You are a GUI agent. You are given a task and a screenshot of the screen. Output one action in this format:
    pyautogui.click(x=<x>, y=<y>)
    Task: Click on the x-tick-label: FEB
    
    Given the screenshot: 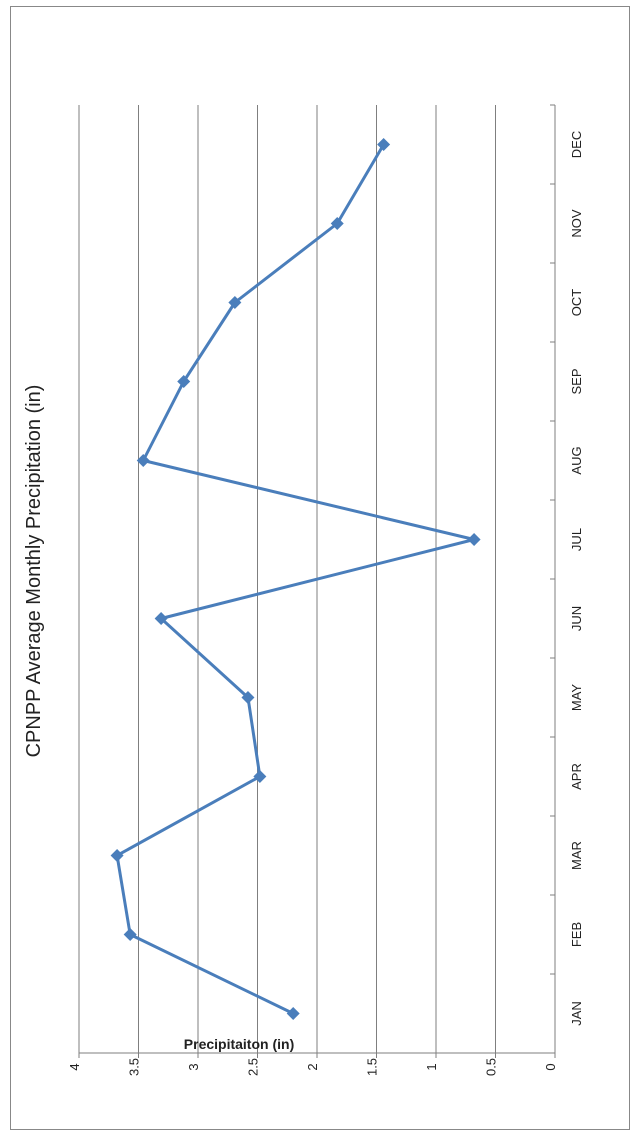 What is the action you would take?
    pyautogui.click(x=576, y=934)
    